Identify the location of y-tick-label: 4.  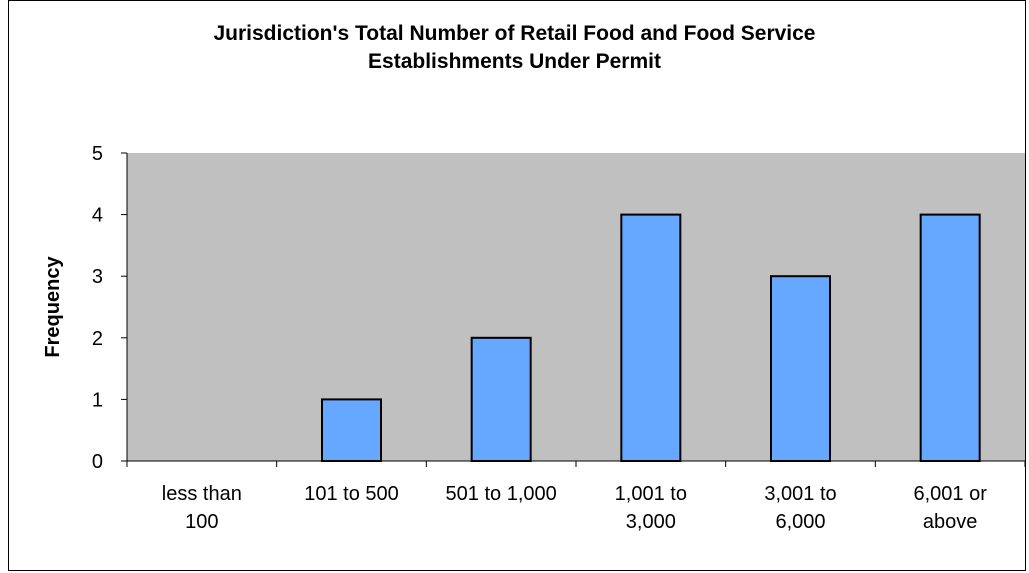
(97, 216).